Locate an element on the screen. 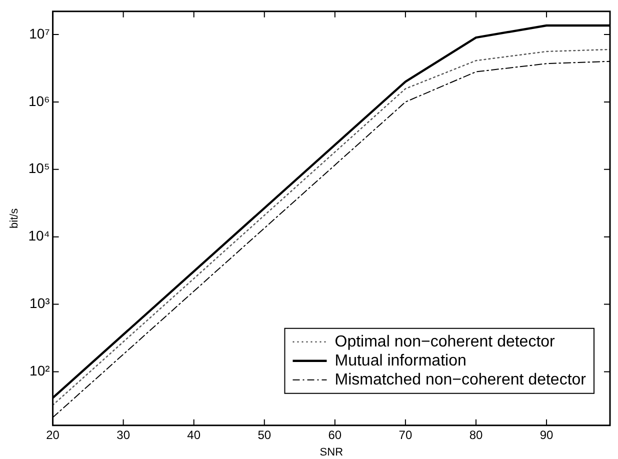 The image size is (618, 459). x-tick-label: 90 is located at coordinates (547, 435).